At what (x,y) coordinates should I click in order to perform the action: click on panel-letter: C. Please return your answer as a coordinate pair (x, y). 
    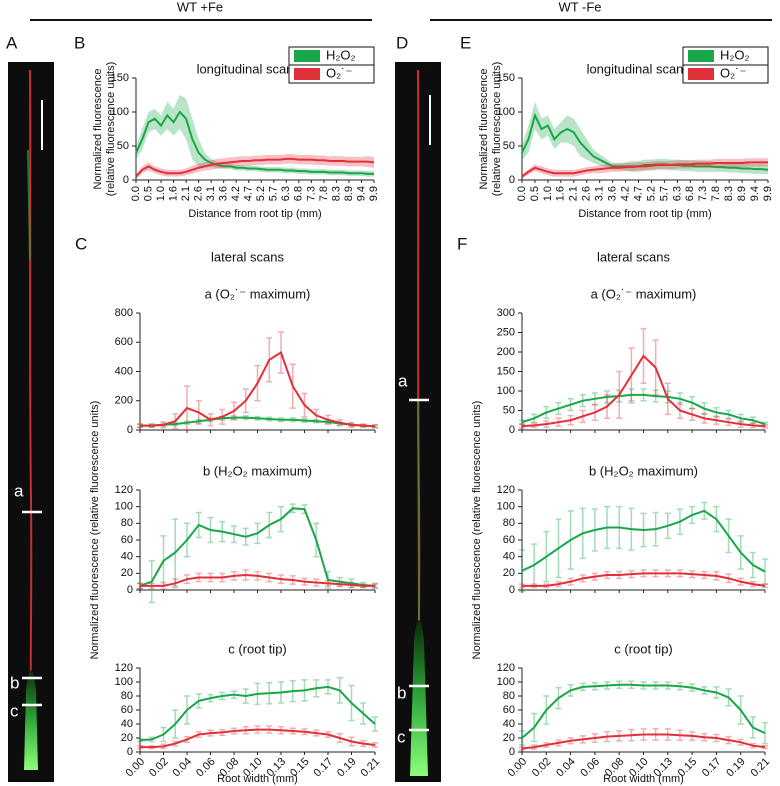
    Looking at the image, I should click on (81, 243).